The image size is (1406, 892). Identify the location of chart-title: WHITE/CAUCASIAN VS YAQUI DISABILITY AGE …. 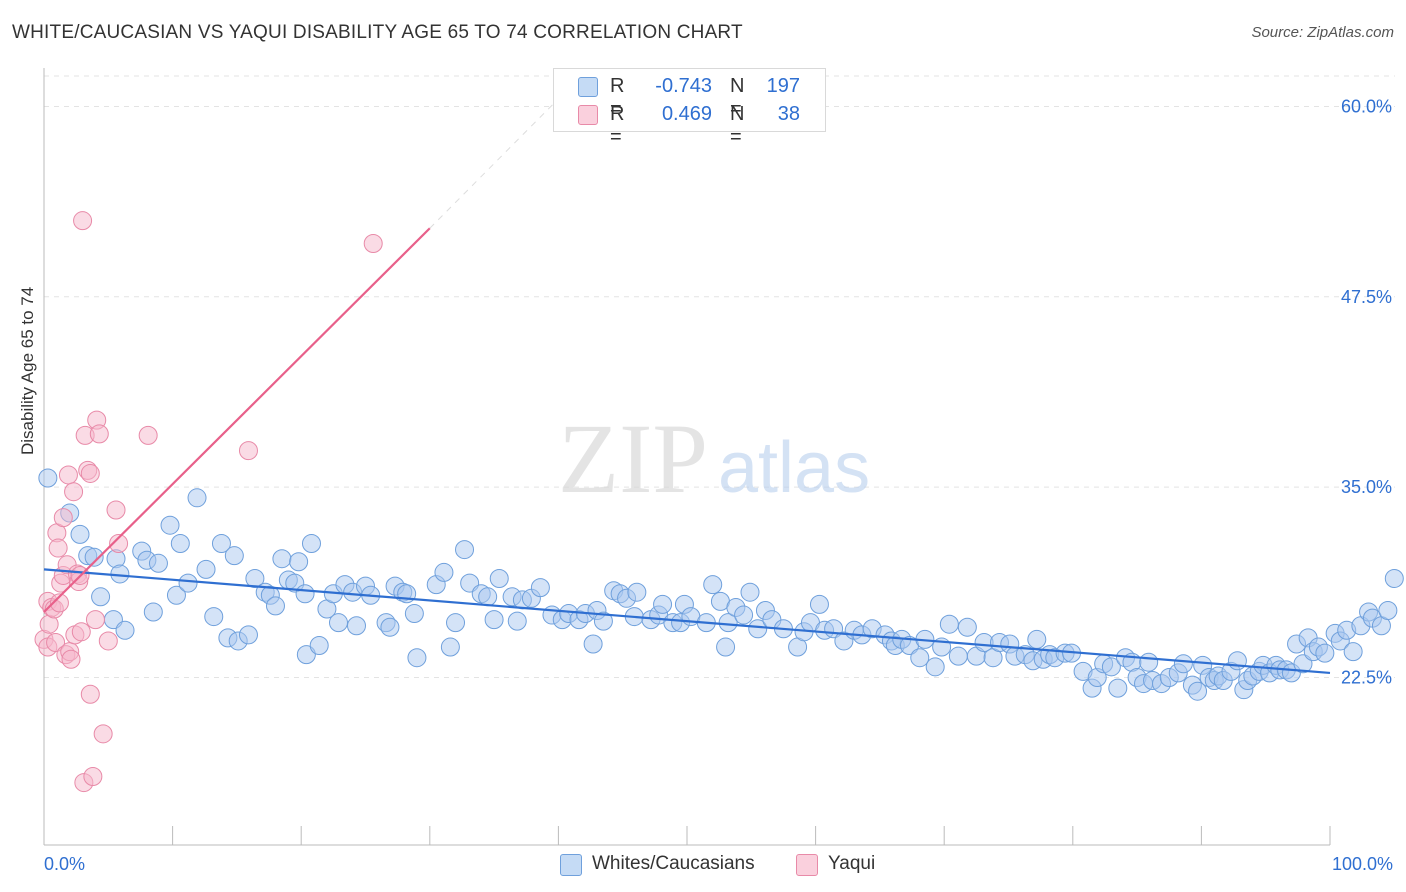
(377, 32).